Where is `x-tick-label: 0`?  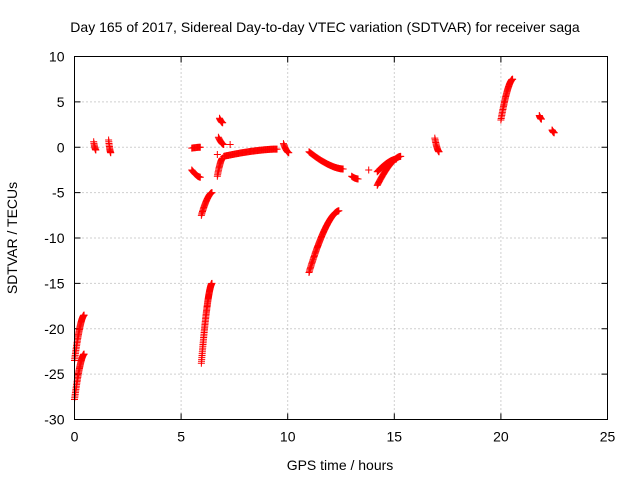
x-tick-label: 0 is located at coordinates (75, 437).